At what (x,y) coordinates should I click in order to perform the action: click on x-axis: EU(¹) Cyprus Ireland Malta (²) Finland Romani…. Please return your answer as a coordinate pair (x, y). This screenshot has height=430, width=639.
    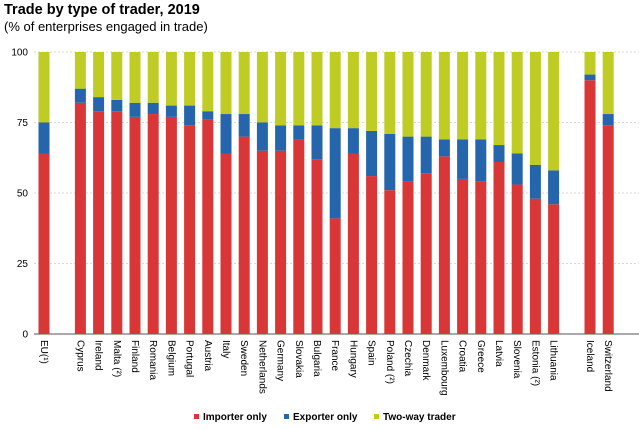
    Looking at the image, I should click on (338, 368).